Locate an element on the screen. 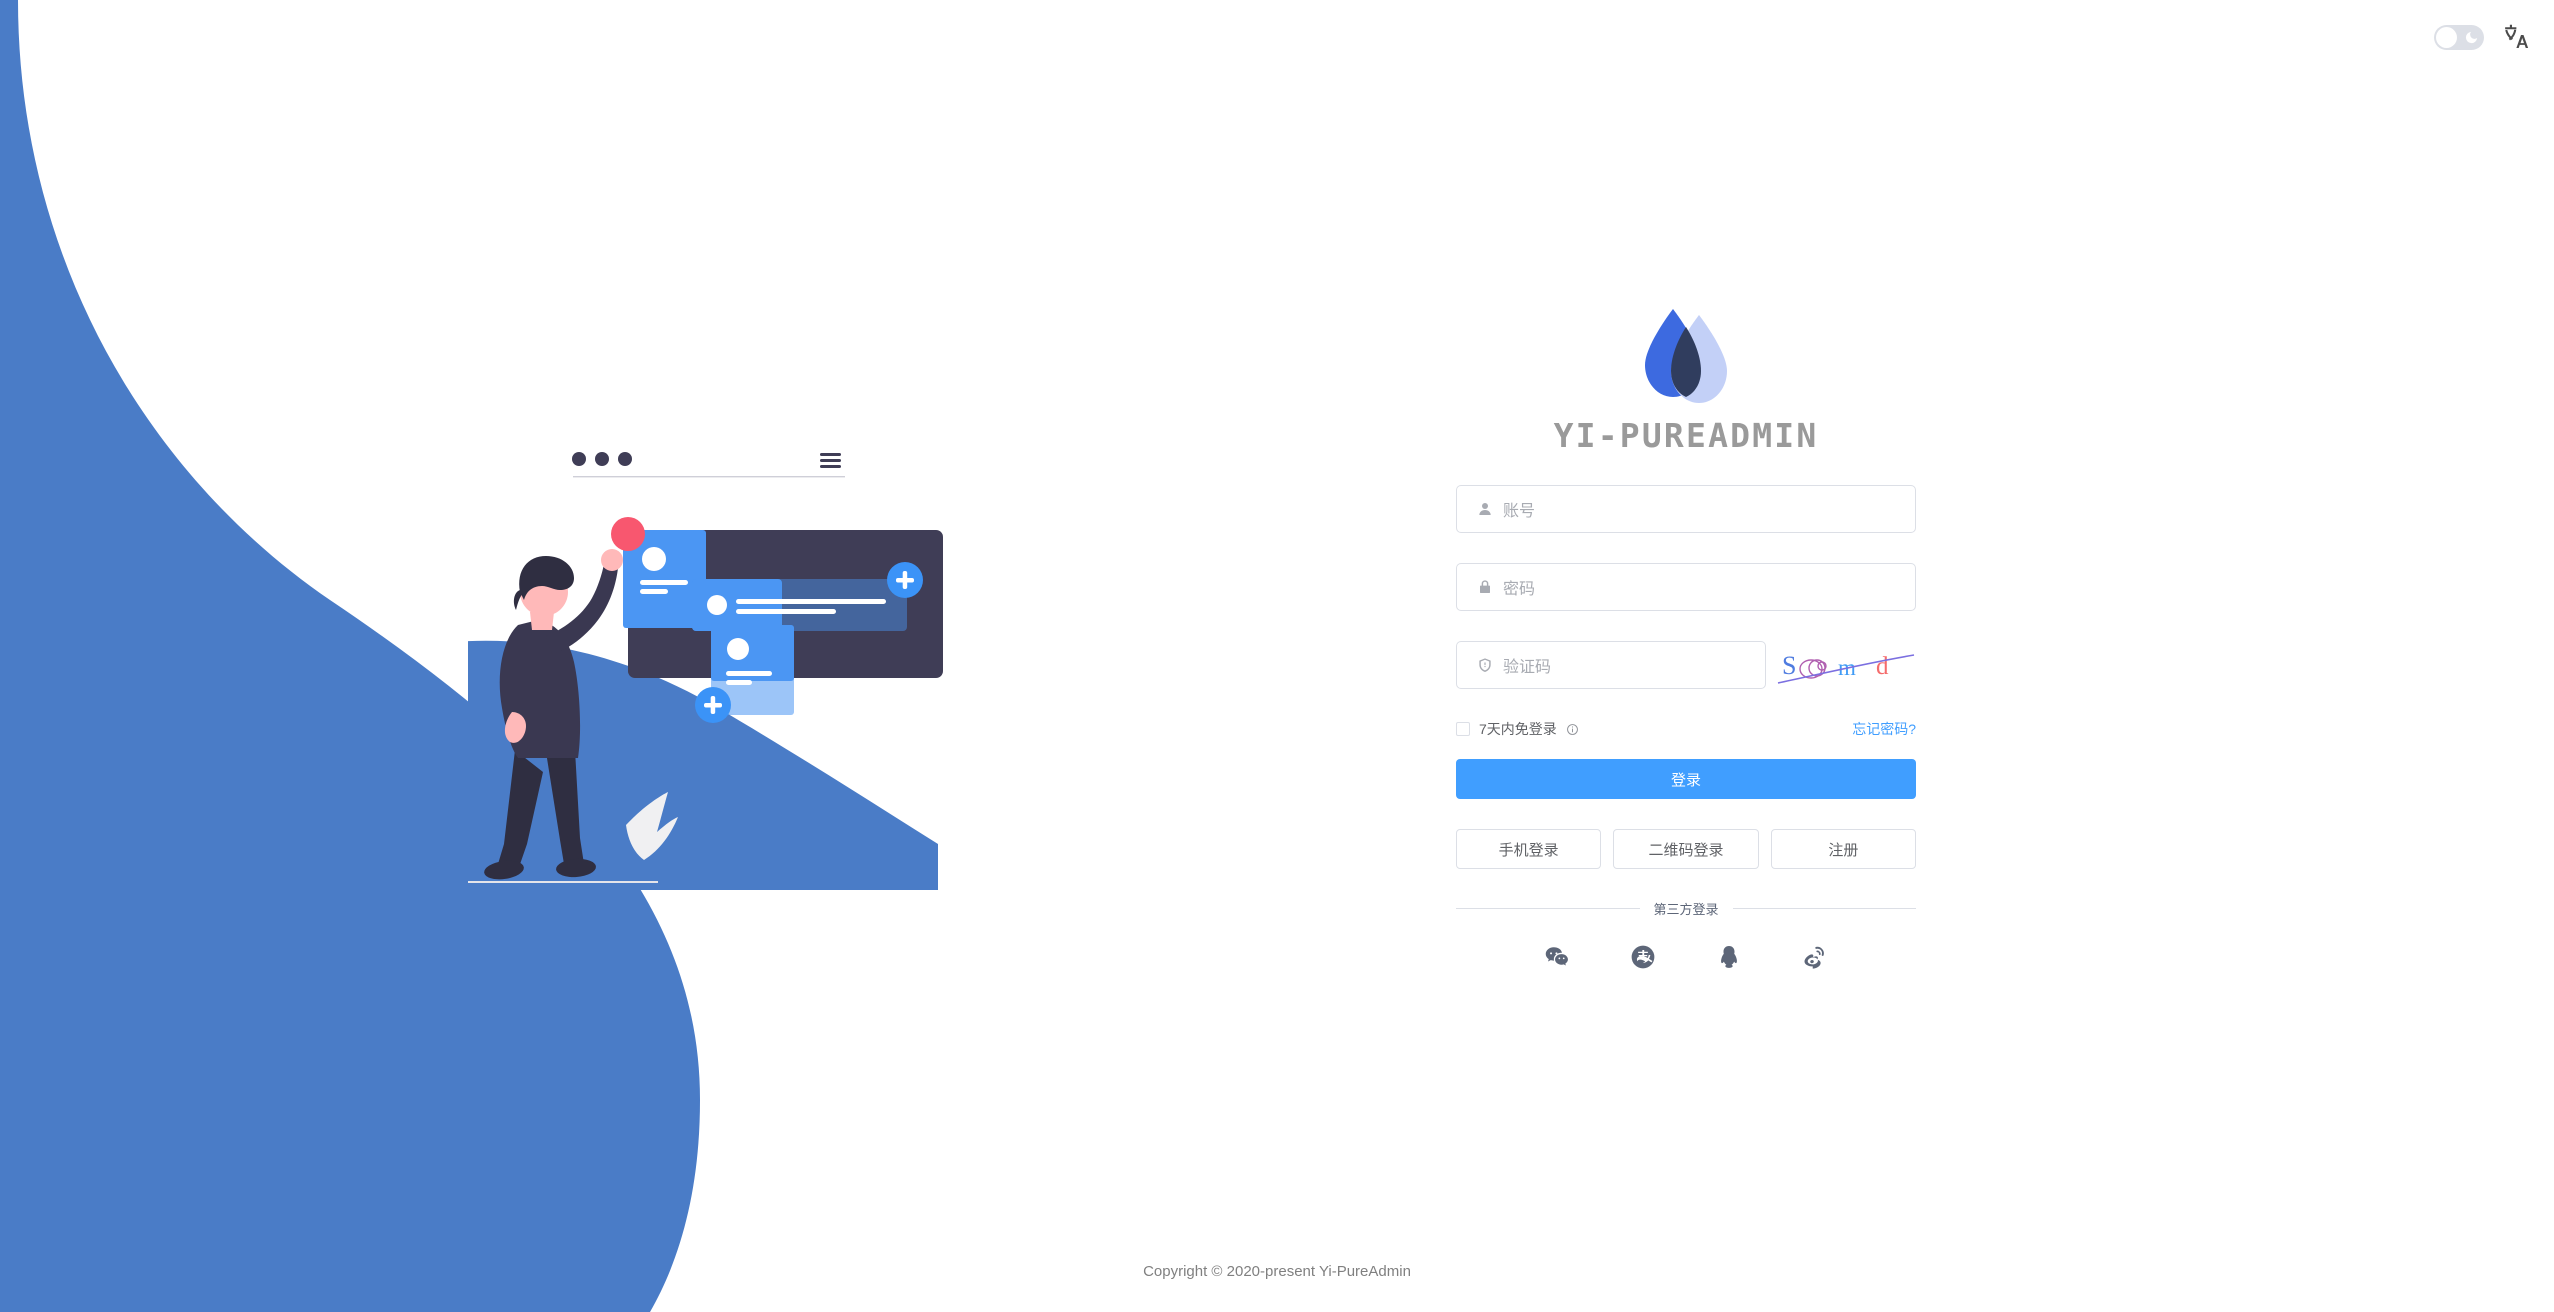  page-title: YI-PUREADMIN is located at coordinates (1686, 435).